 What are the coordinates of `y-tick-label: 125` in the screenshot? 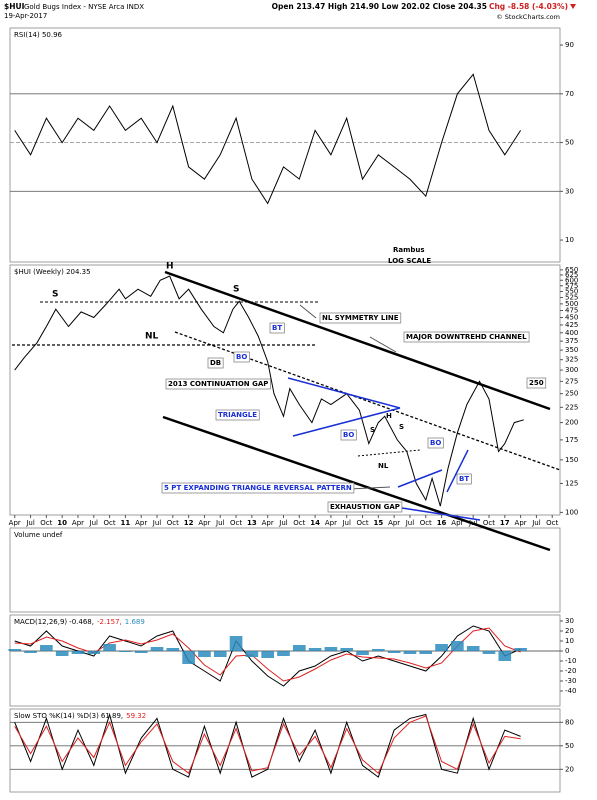 It's located at (571, 483).